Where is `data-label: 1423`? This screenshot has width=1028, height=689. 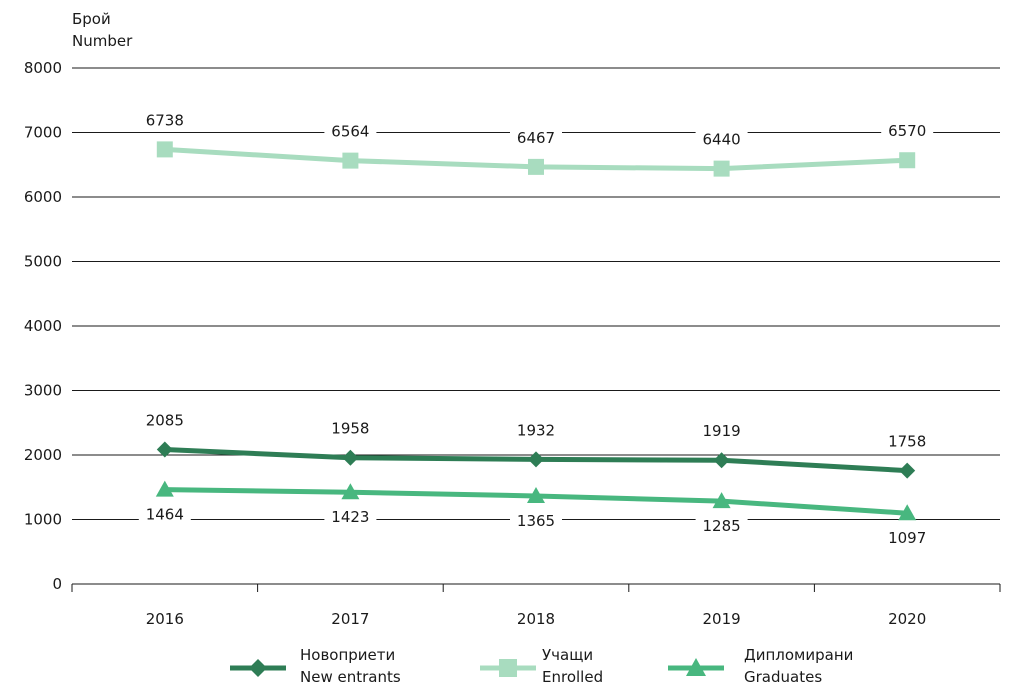
data-label: 1423 is located at coordinates (350, 517).